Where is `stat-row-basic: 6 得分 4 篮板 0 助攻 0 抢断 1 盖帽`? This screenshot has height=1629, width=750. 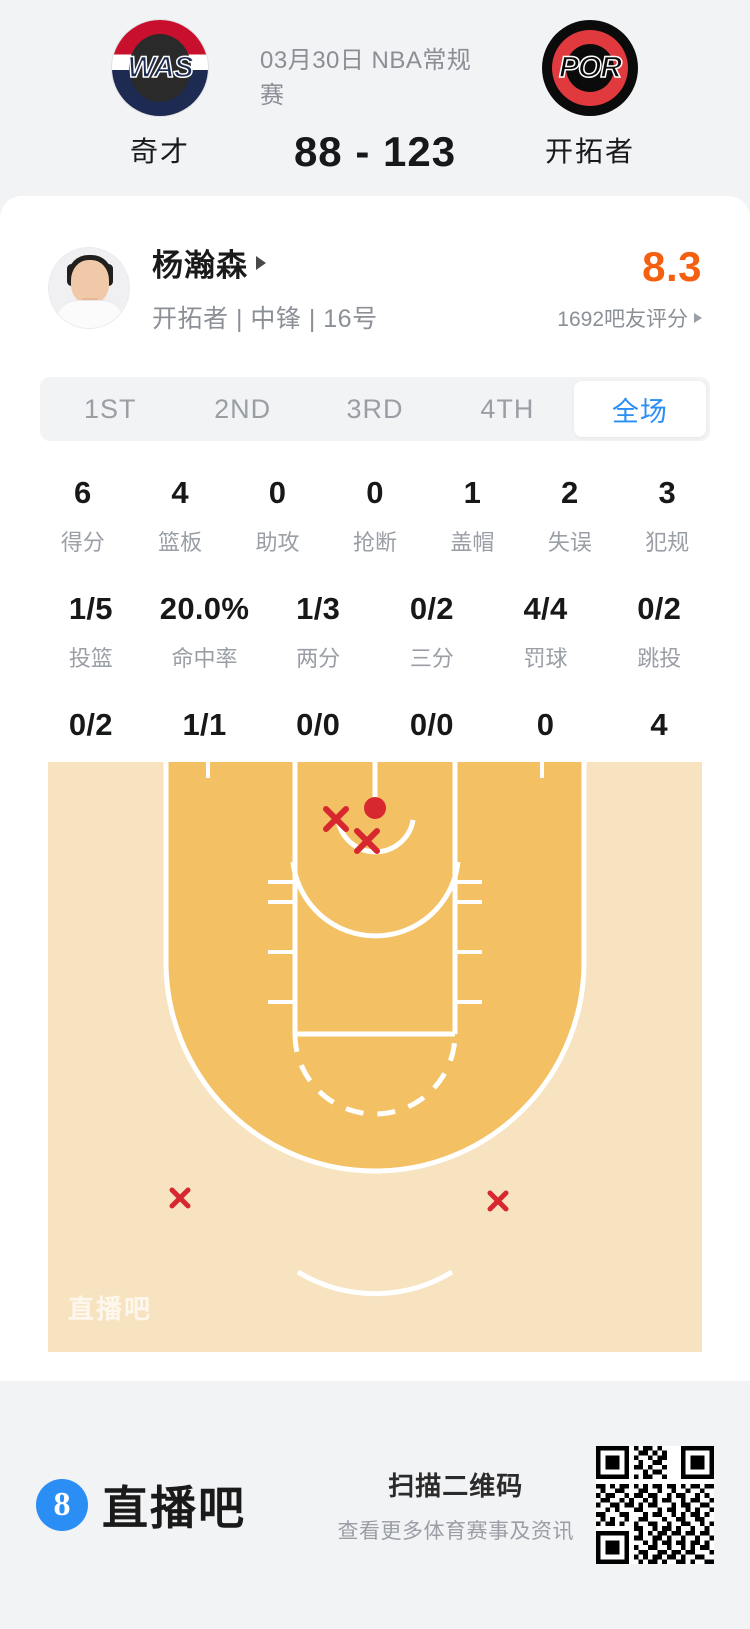 stat-row-basic: 6 得分 4 篮板 0 助攻 0 抢断 1 盖帽 is located at coordinates (375, 516).